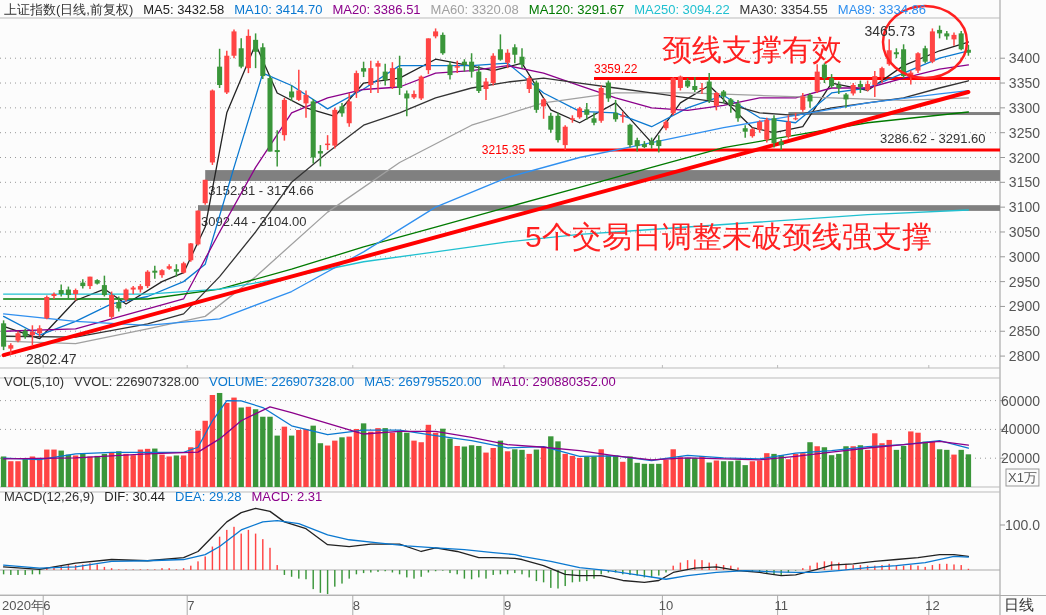 The height and width of the screenshot is (615, 1046). I want to click on annotation: VOLUME: 226907328.00, so click(282, 381).